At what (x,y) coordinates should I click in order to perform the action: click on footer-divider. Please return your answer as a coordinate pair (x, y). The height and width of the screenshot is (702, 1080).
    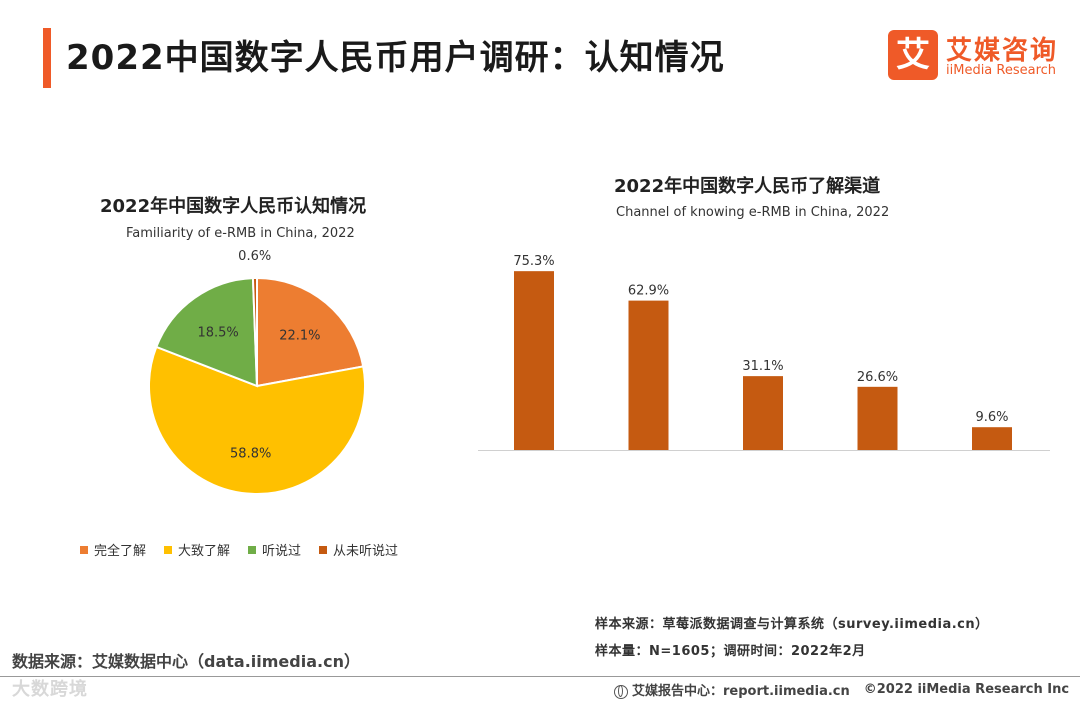
    Looking at the image, I should click on (540, 676).